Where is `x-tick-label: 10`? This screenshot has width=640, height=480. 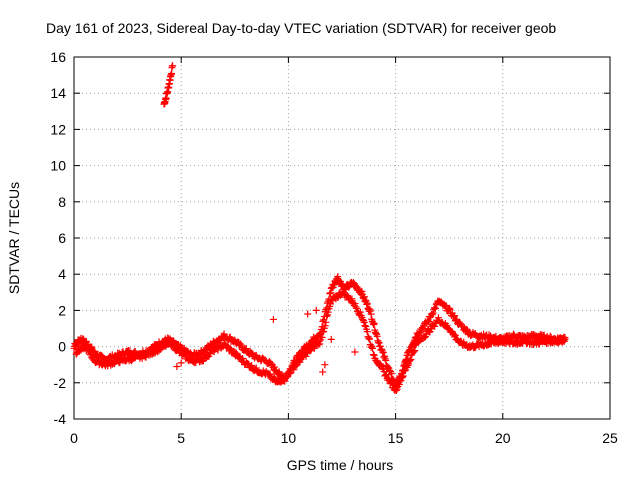
x-tick-label: 10 is located at coordinates (289, 438).